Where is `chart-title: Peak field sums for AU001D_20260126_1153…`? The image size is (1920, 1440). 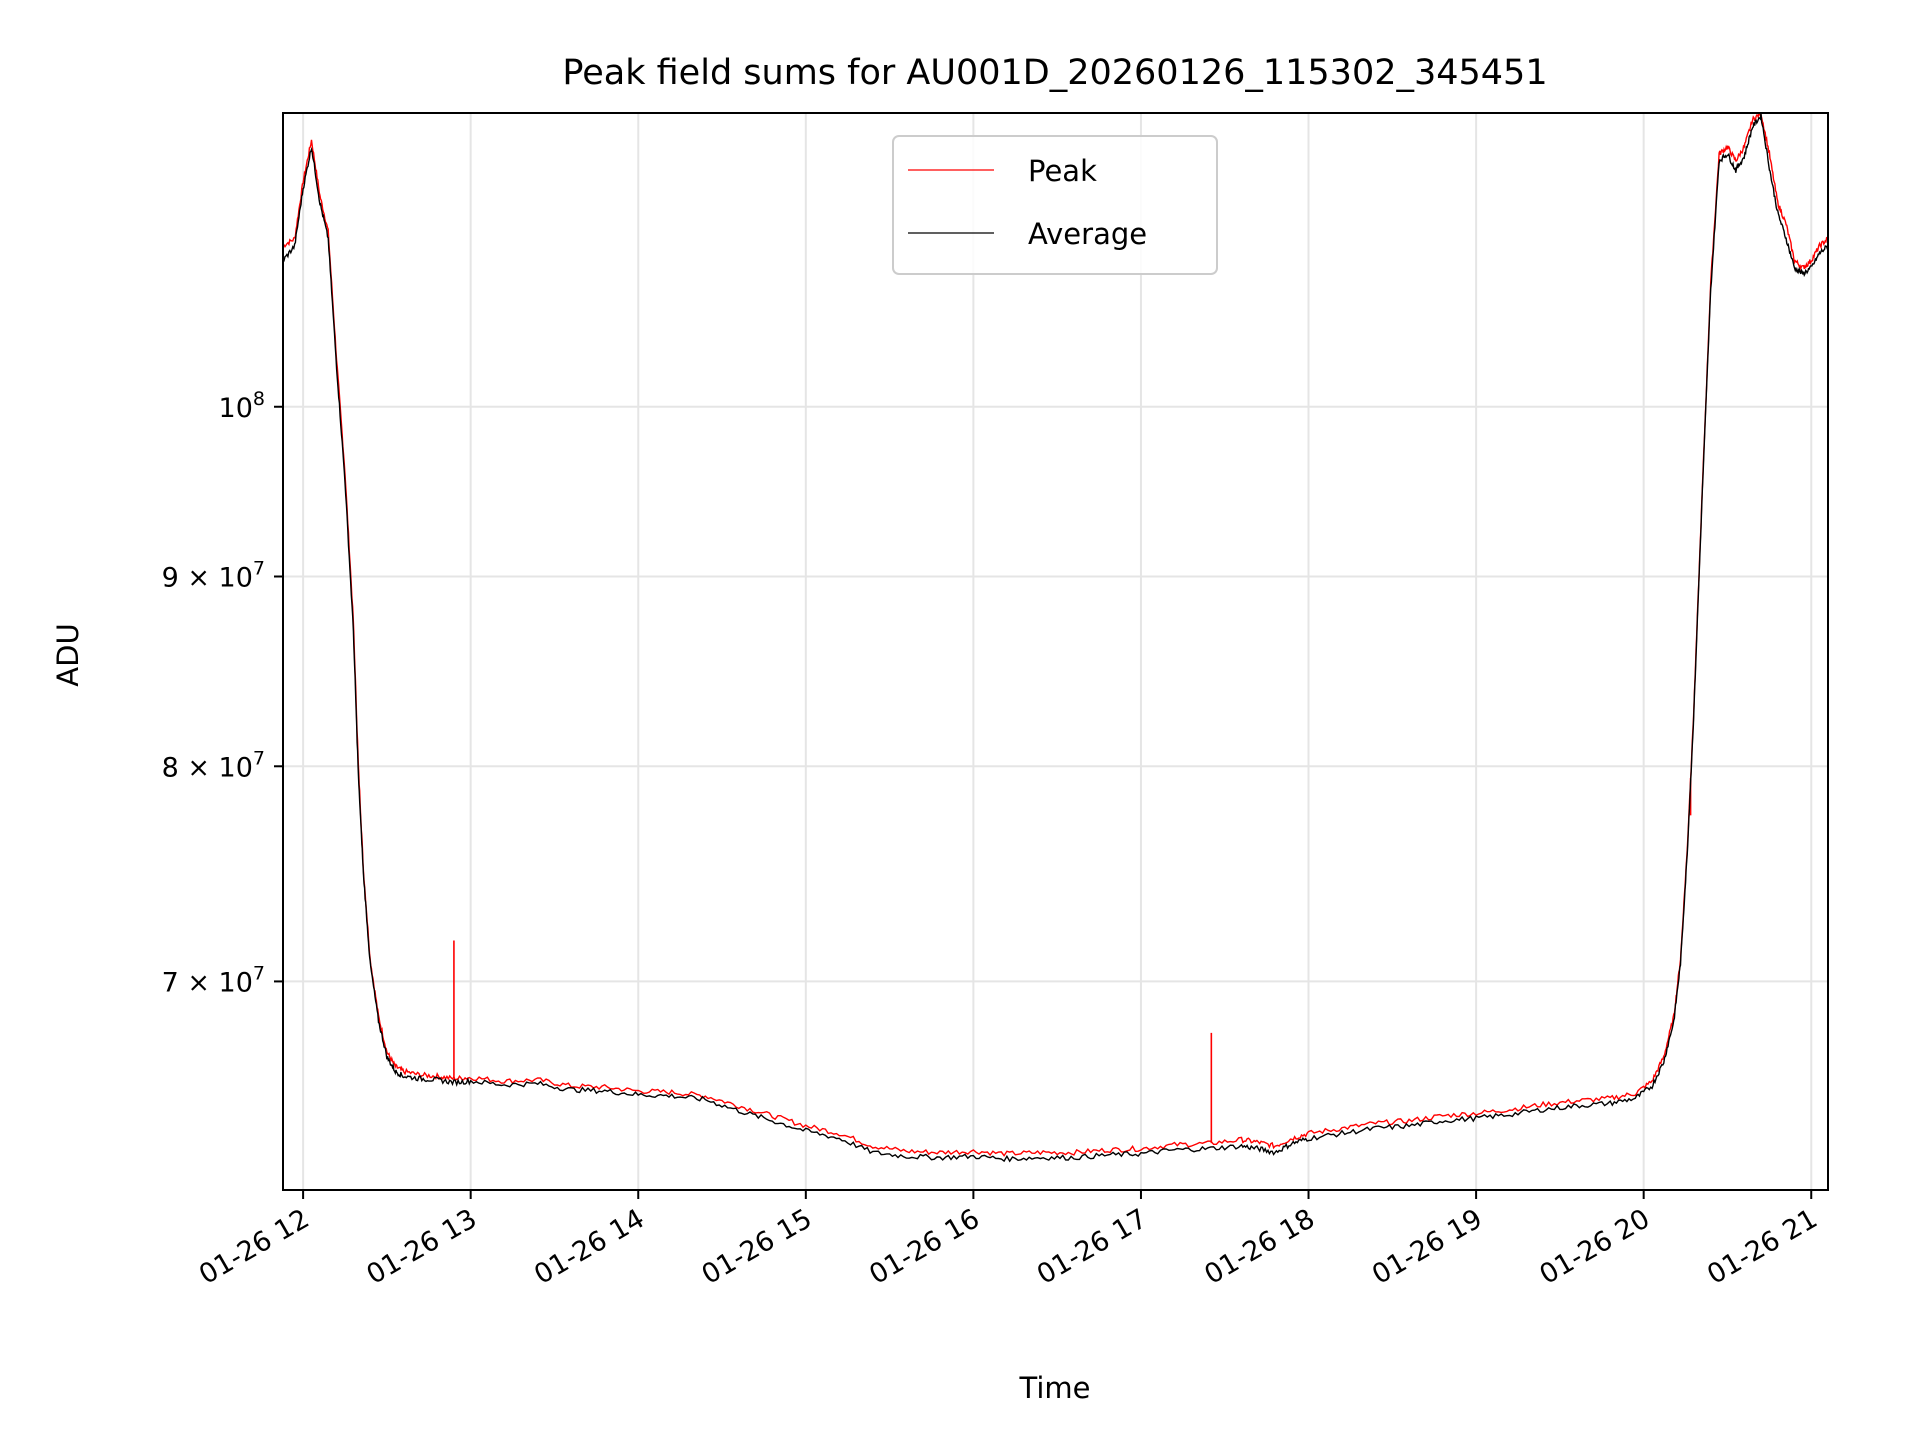 chart-title: Peak field sums for AU001D_20260126_1153… is located at coordinates (1054, 73).